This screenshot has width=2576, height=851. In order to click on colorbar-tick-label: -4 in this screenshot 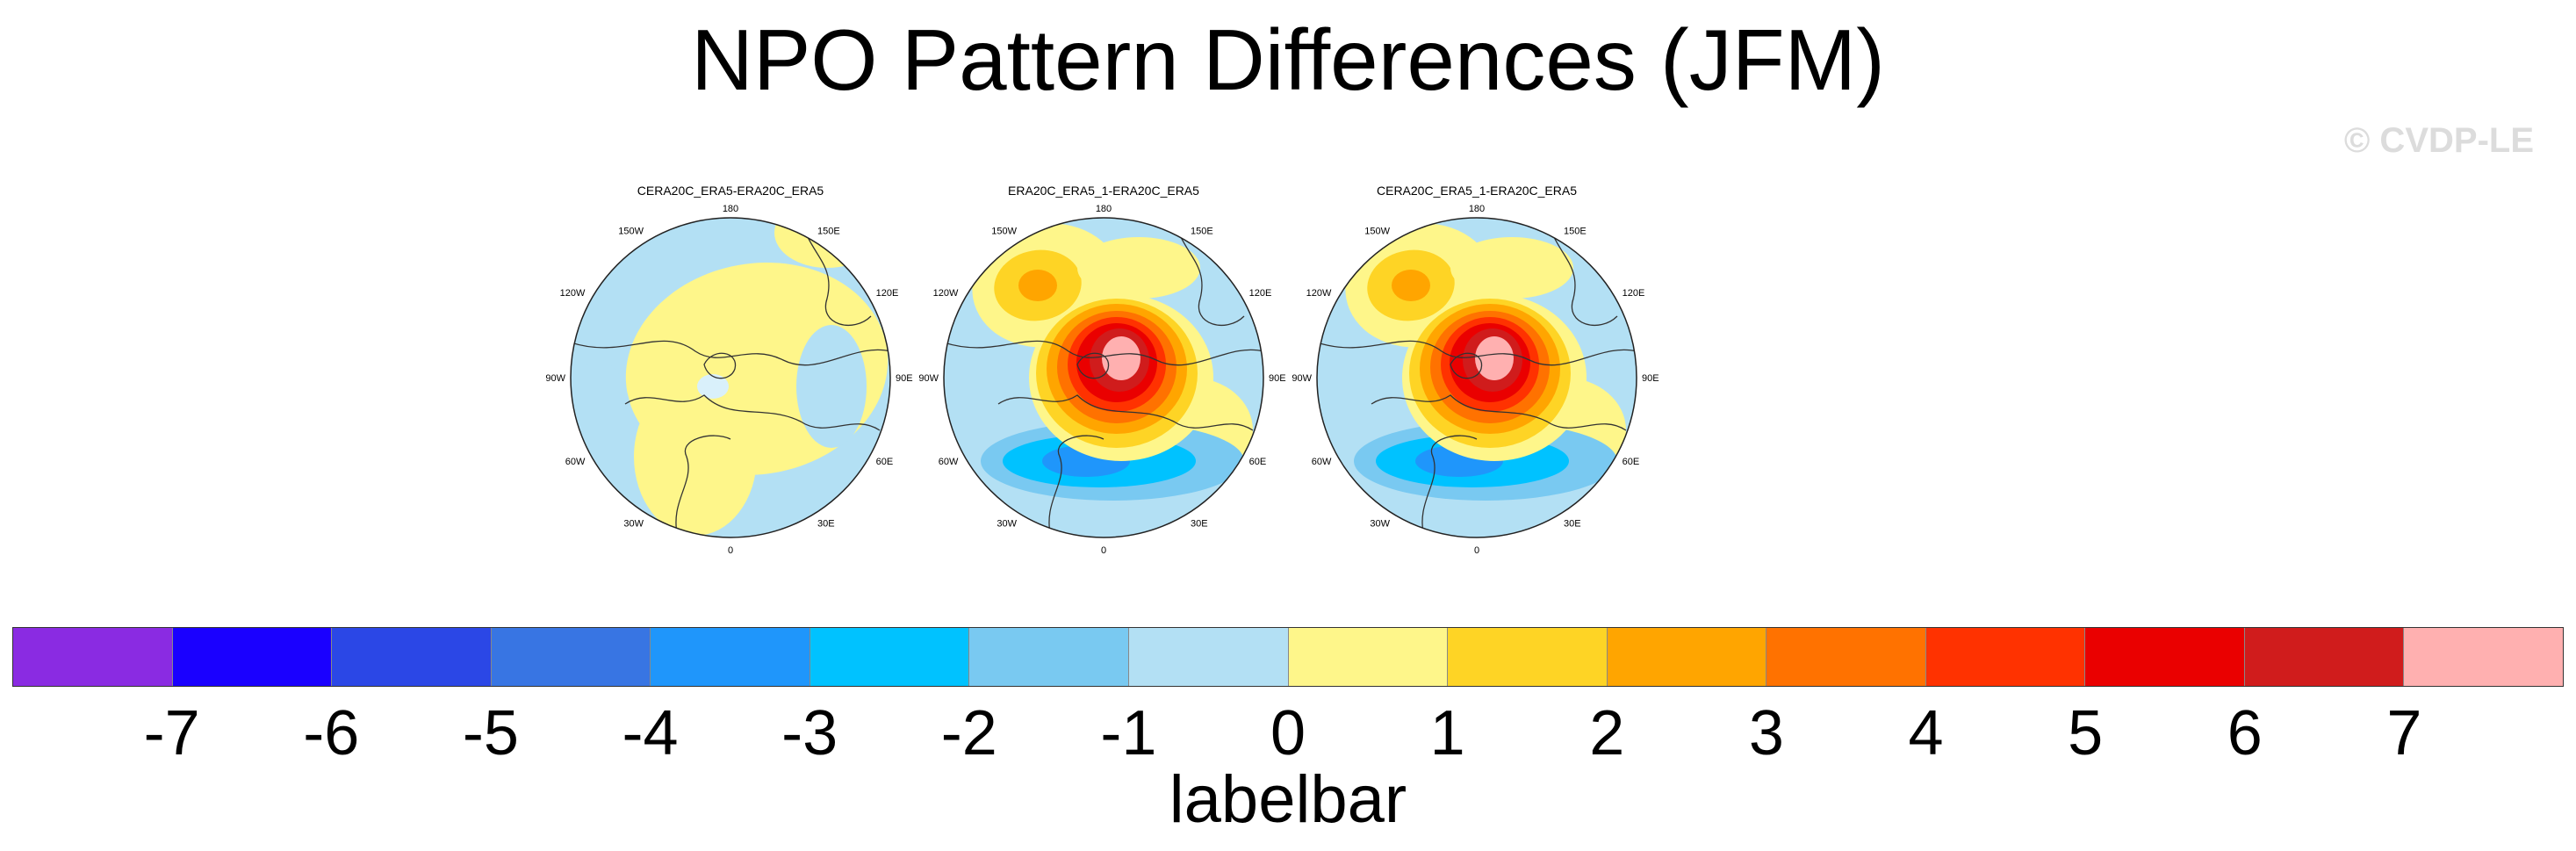, I will do `click(650, 733)`.